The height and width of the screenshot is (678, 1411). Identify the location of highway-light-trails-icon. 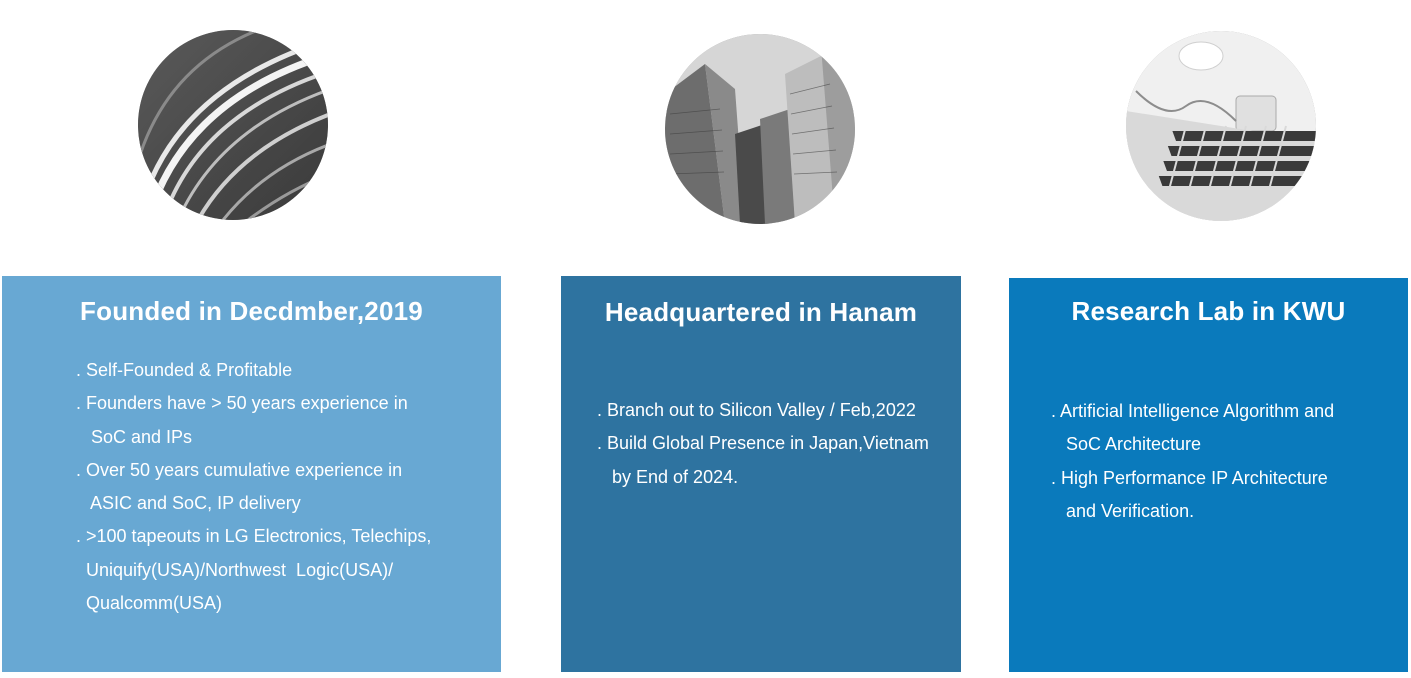
(233, 125).